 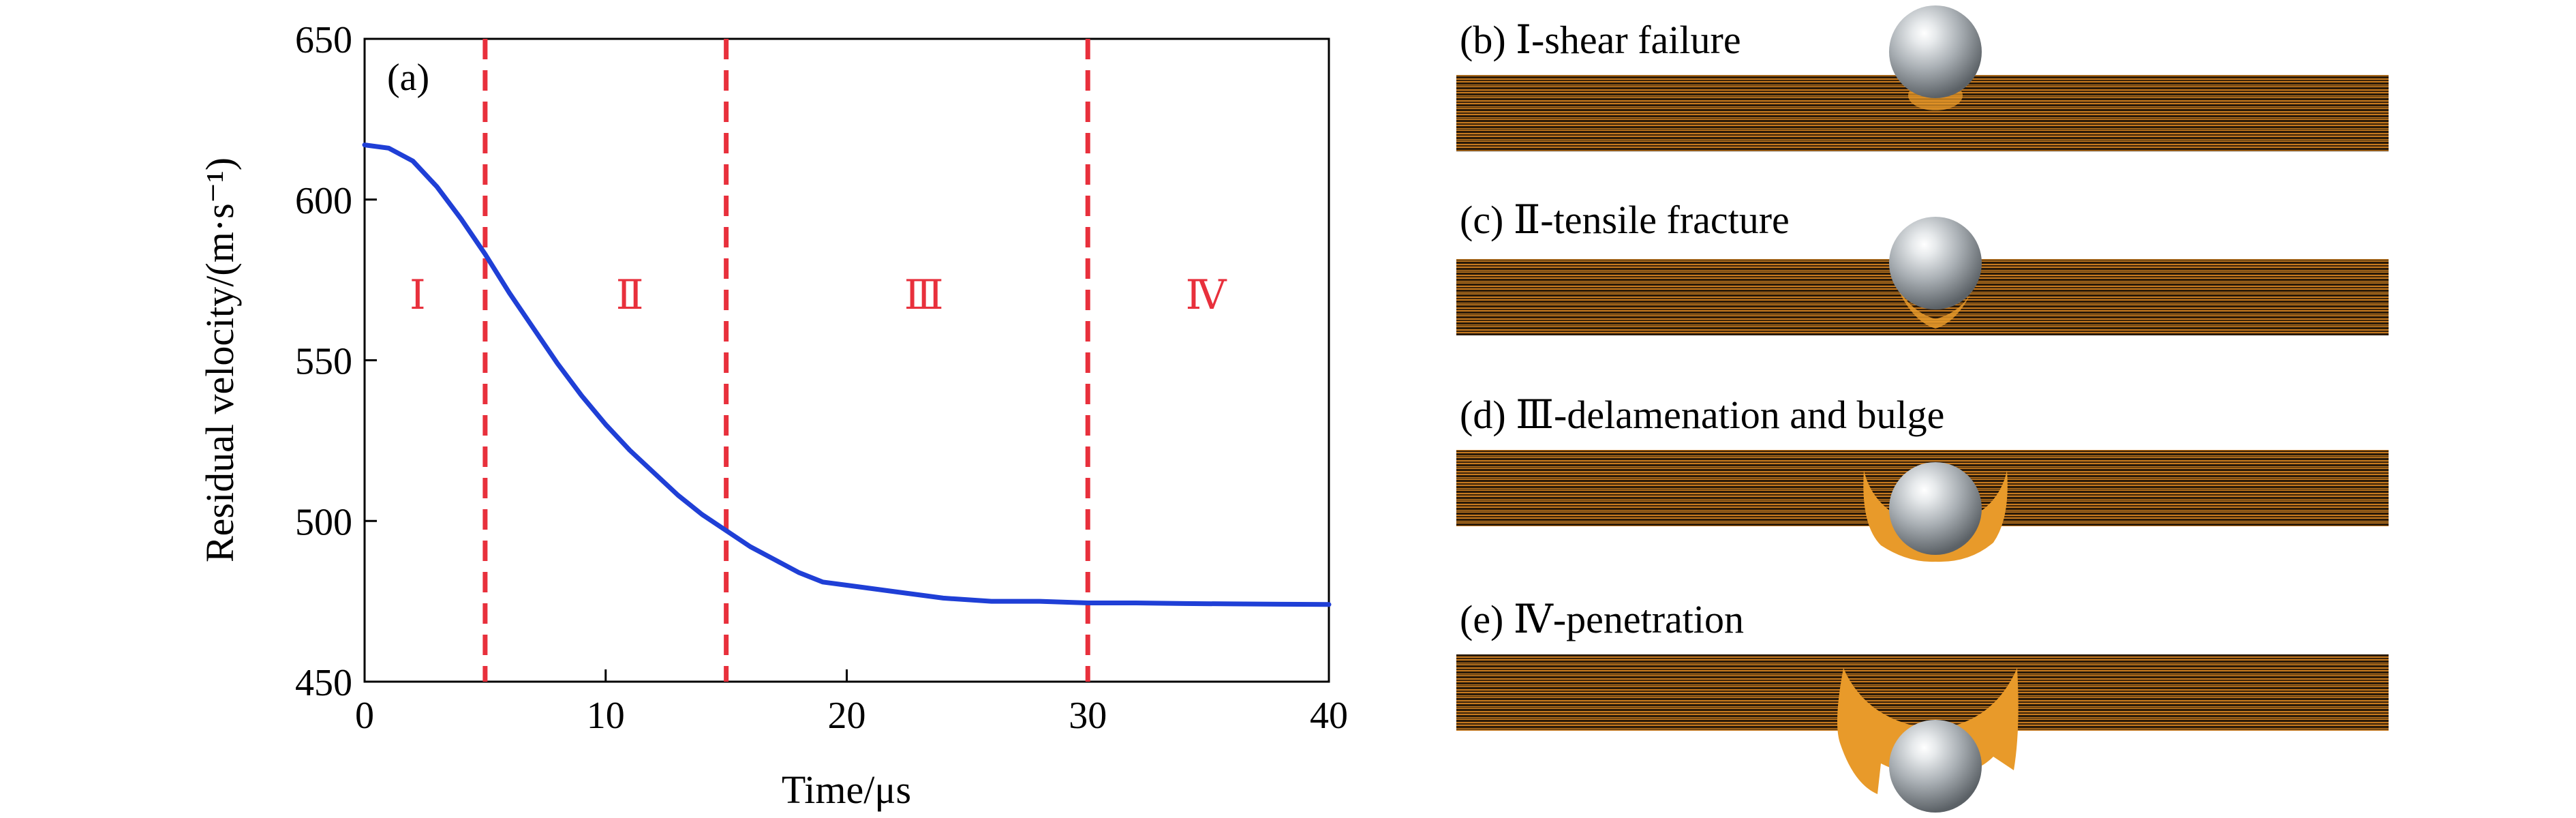 I want to click on y-tick-label: 500, so click(x=323, y=522).